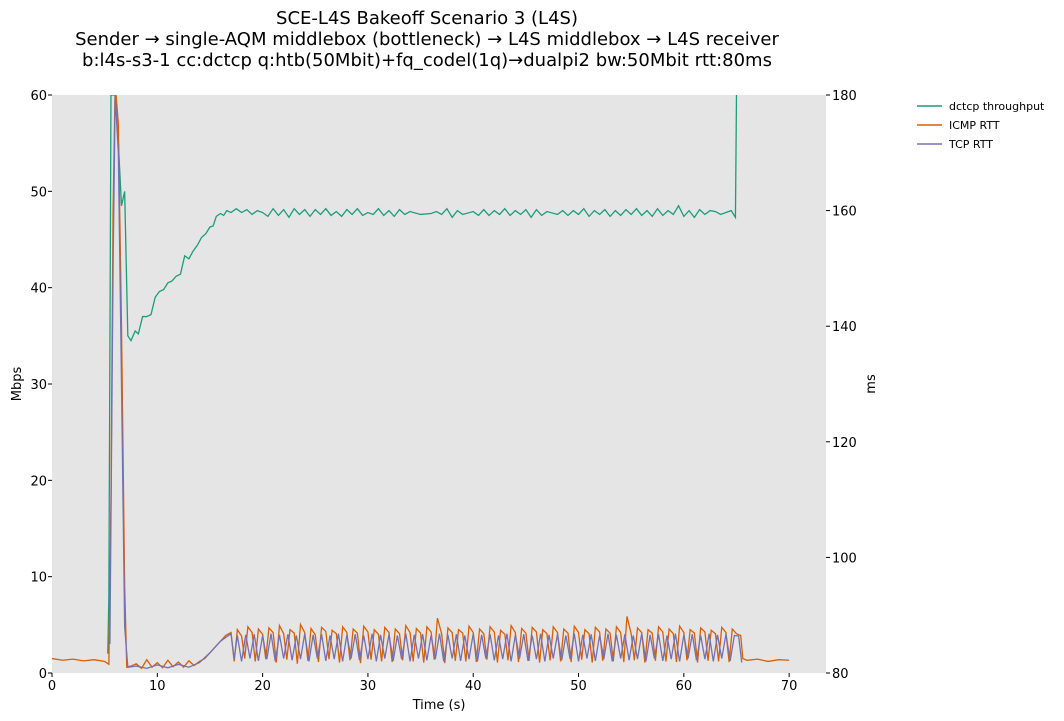  What do you see at coordinates (578, 686) in the screenshot?
I see `x-tick-label: 50` at bounding box center [578, 686].